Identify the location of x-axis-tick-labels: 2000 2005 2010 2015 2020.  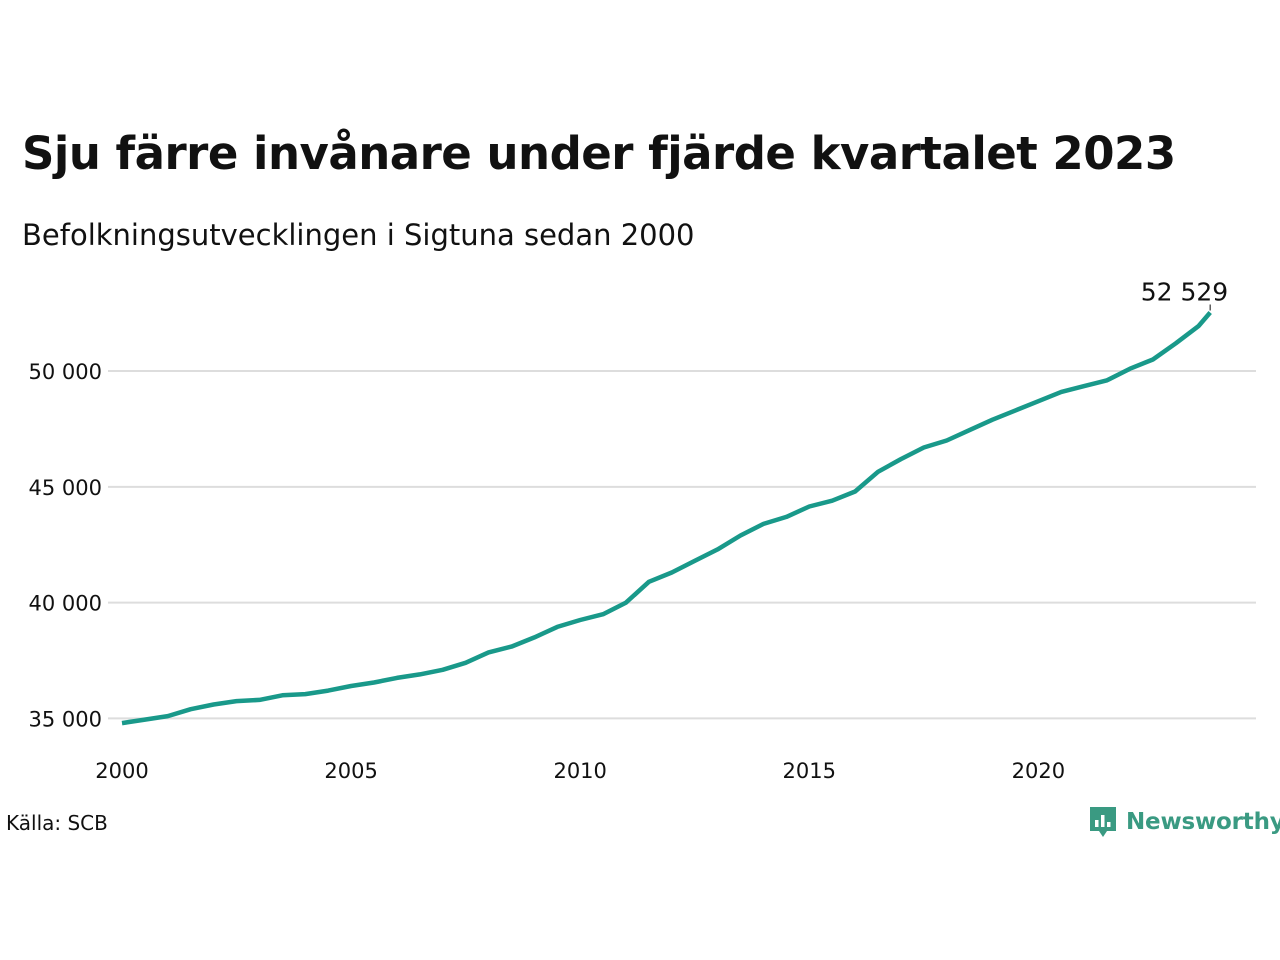
(580, 771).